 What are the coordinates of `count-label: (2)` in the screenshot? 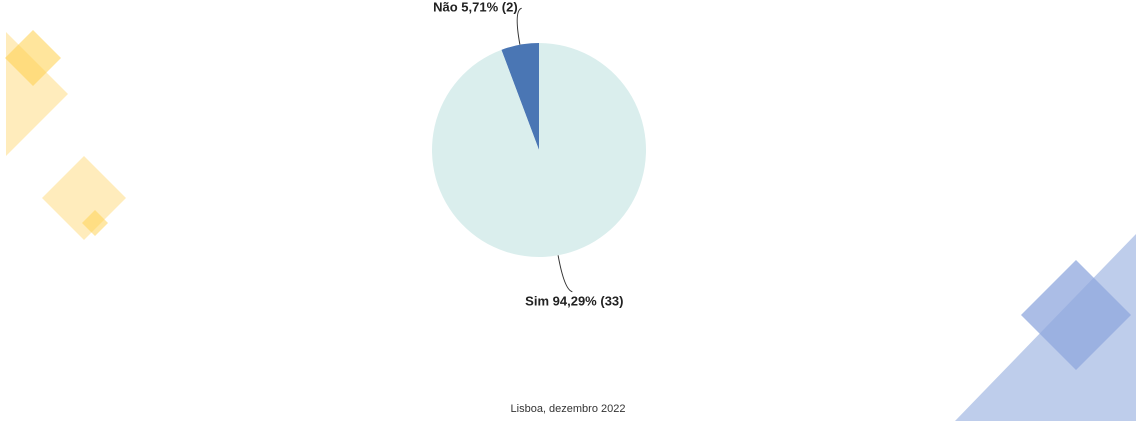 It's located at (510, 7).